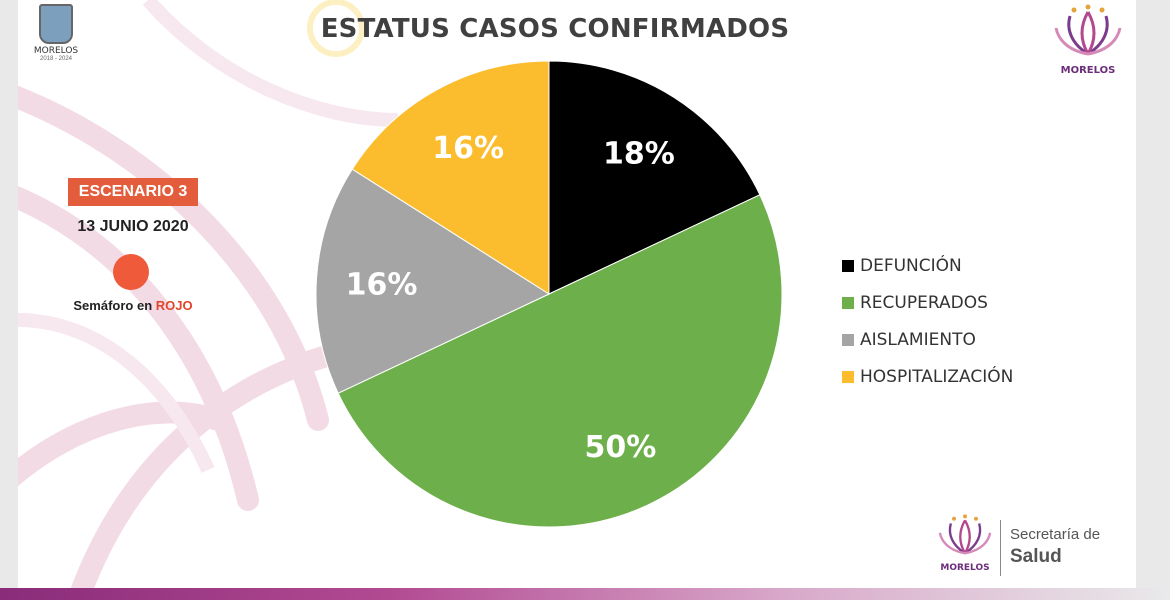 The width and height of the screenshot is (1170, 600). Describe the element at coordinates (133, 226) in the screenshot. I see `scenario-date: 13 JUNIO 2020` at that location.